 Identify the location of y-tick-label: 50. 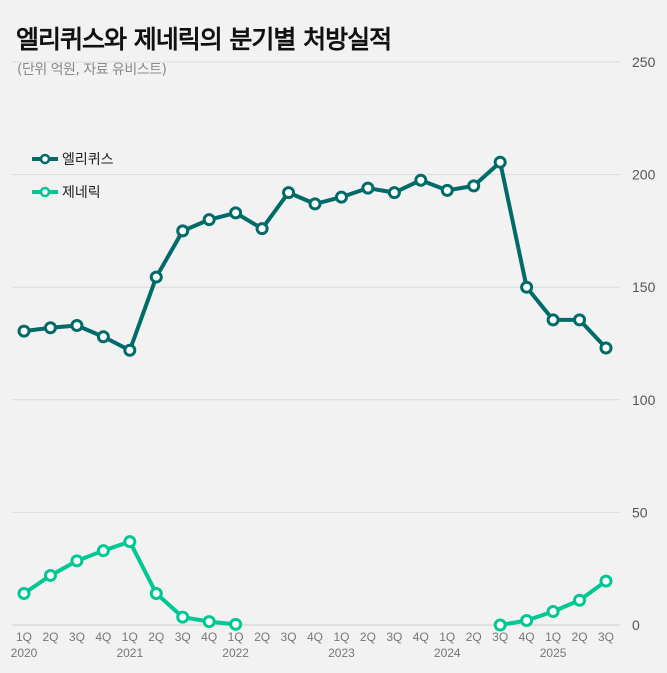
(640, 512).